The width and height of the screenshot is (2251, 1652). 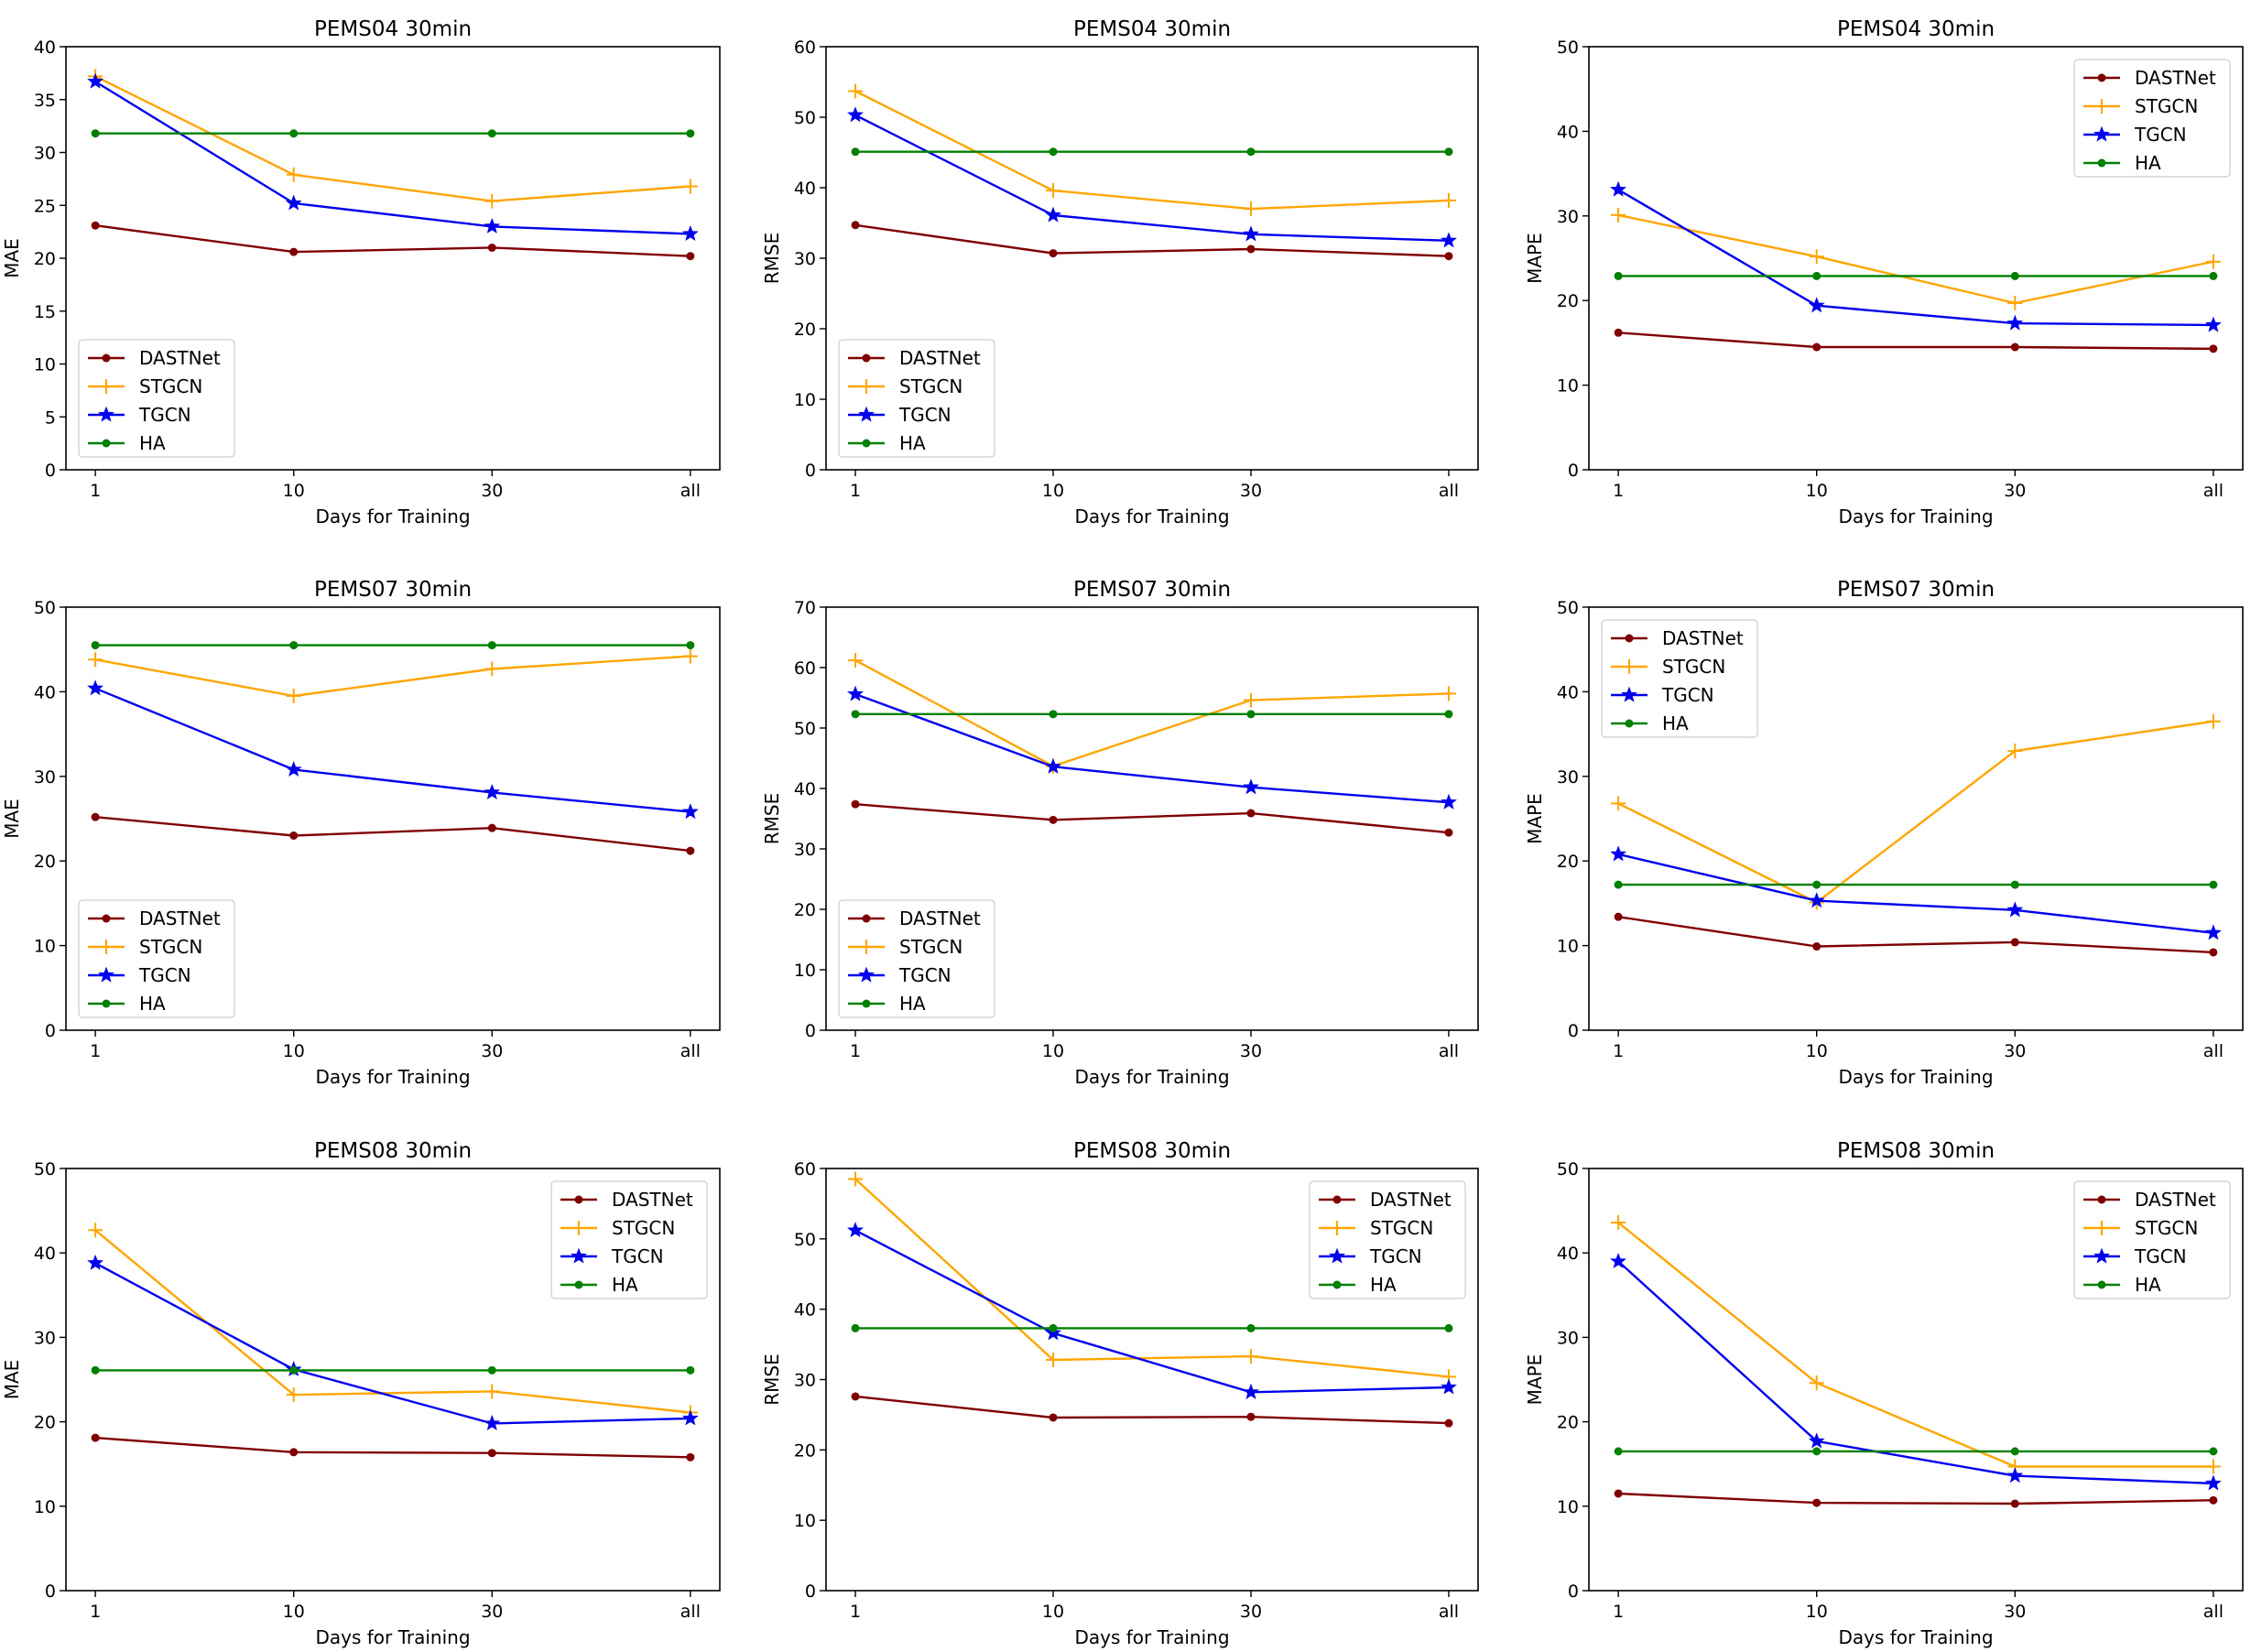 I want to click on y-tick-label: 35, so click(x=45, y=101).